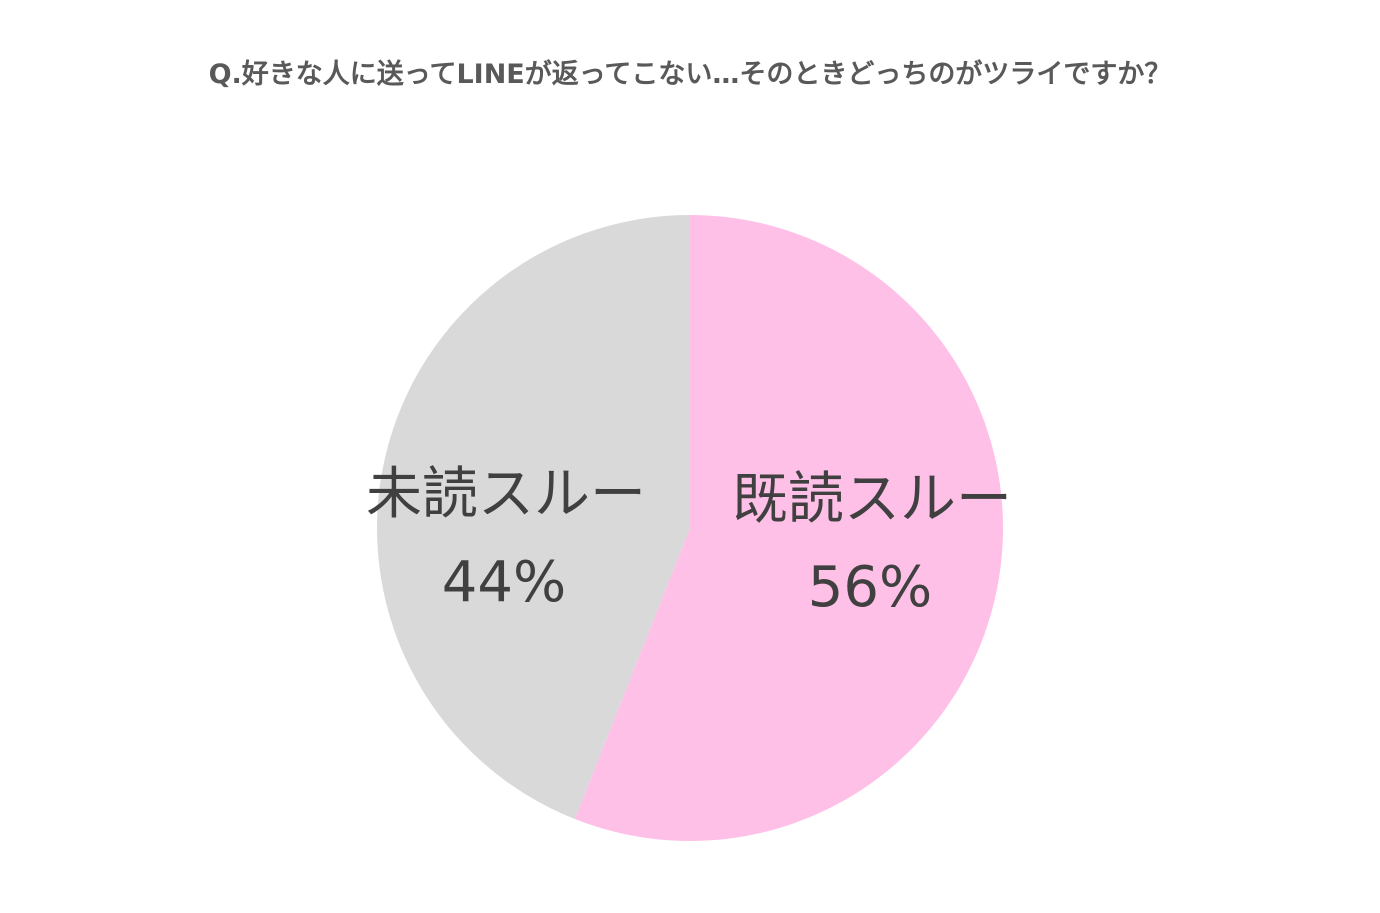  Describe the element at coordinates (506, 494) in the screenshot. I see `slice-label-2: 未読スルー` at that location.